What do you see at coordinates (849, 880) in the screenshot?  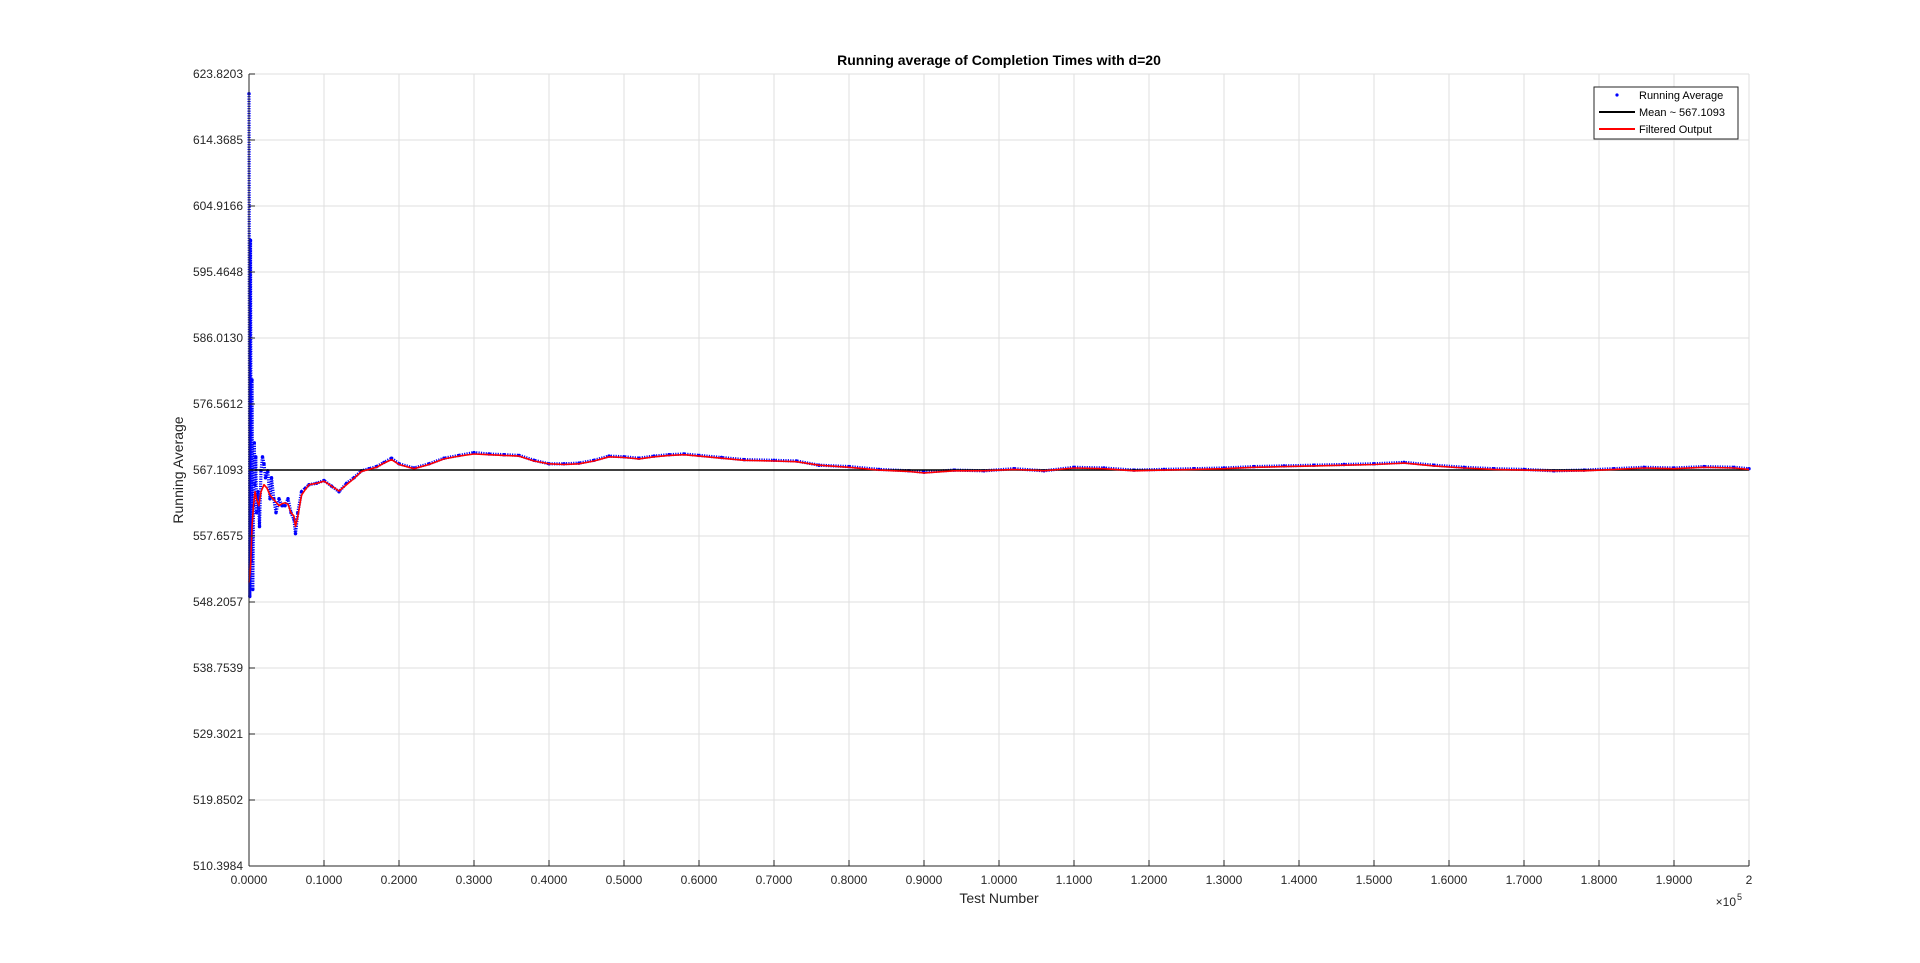 I see `x-tick-label: 0.8000` at bounding box center [849, 880].